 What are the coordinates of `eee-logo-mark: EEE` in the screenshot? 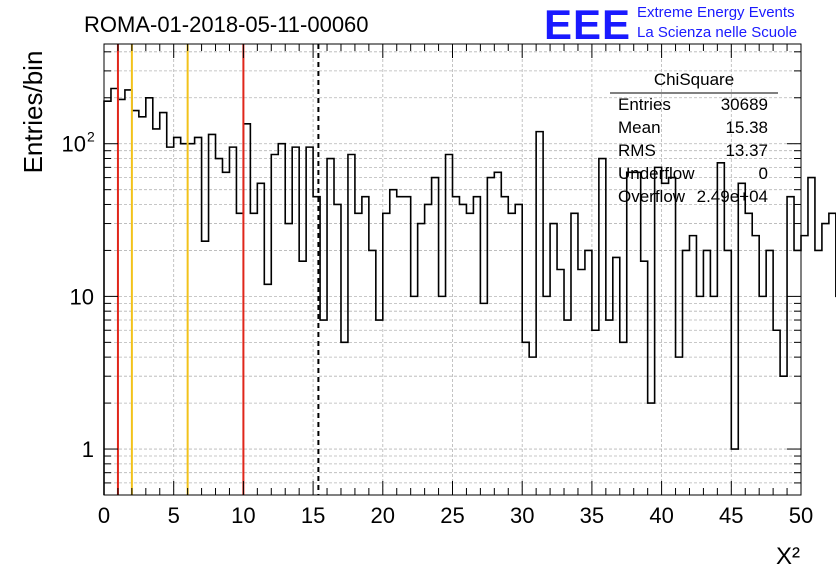 It's located at (587, 24).